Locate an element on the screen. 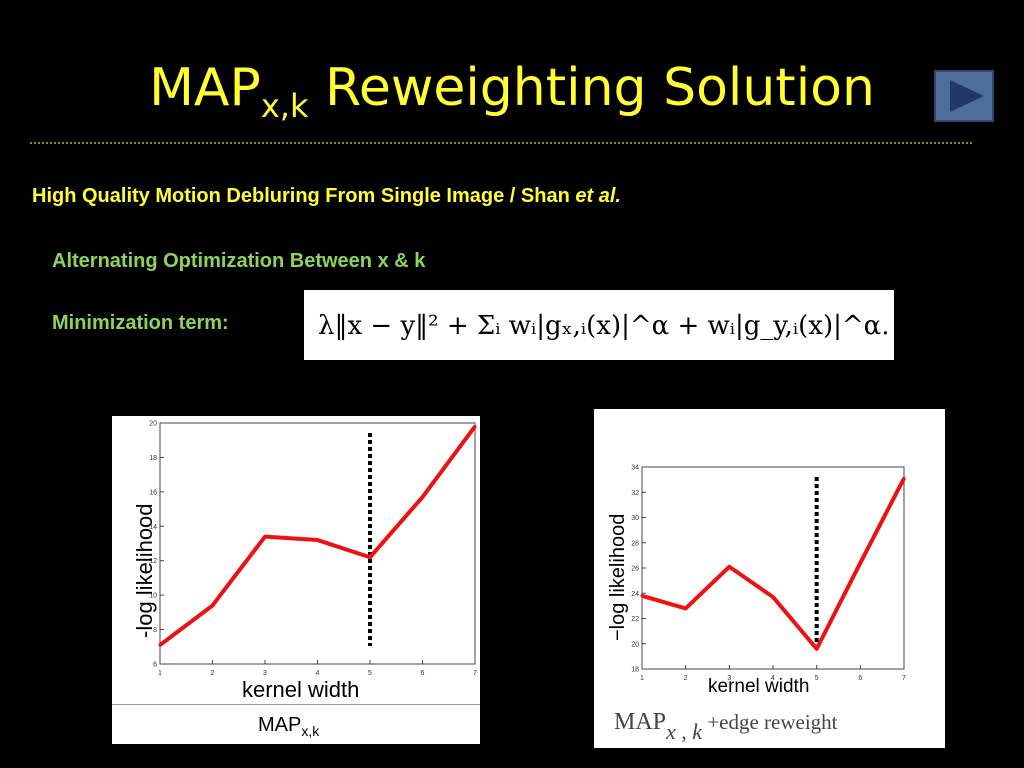  chart-left-ytick-label: 10 is located at coordinates (153, 596).